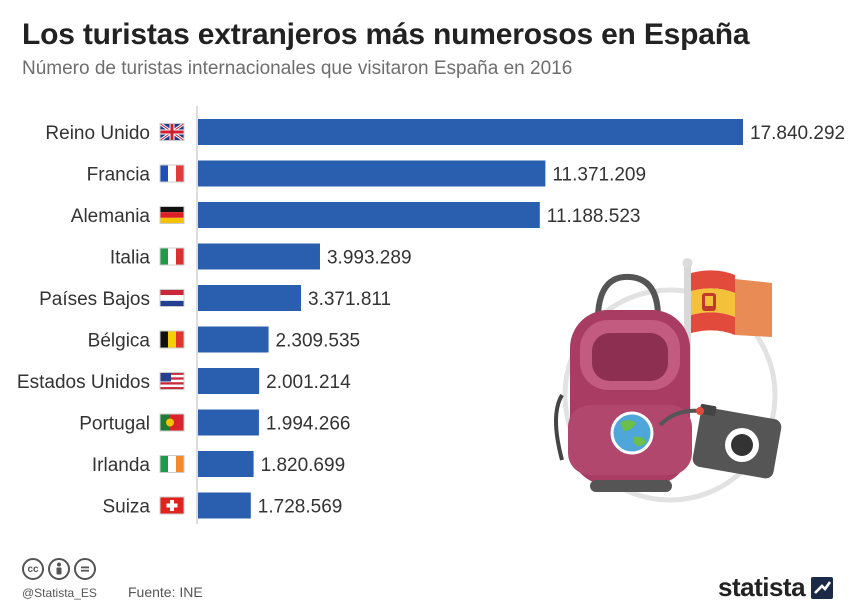  I want to click on value-label: 2.309.535, so click(318, 341).